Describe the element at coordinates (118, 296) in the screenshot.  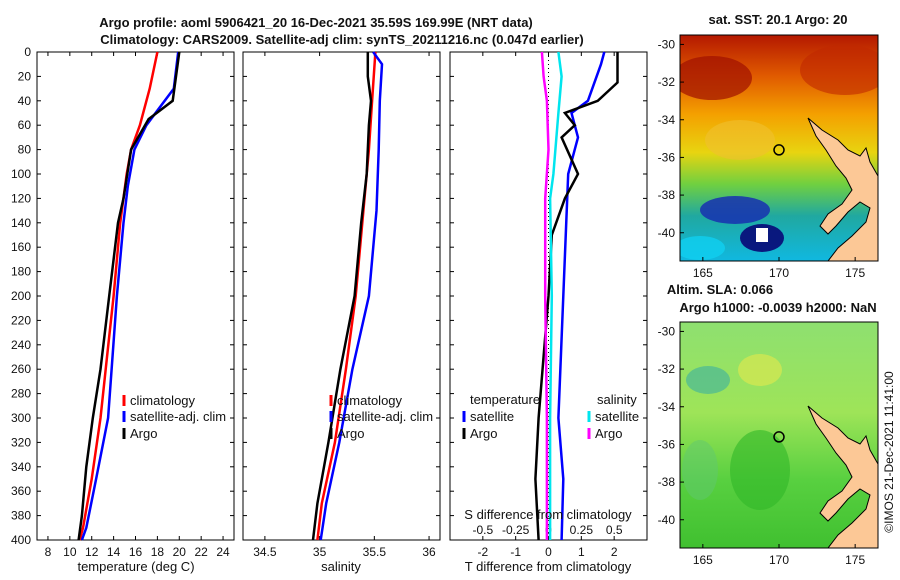
I see `temperature-climatology-line` at that location.